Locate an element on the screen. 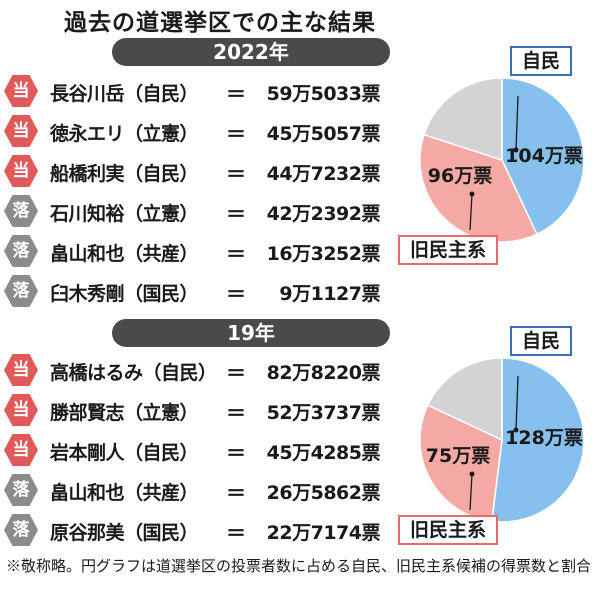  data-label-kyuminshu: 96万票 is located at coordinates (460, 176).